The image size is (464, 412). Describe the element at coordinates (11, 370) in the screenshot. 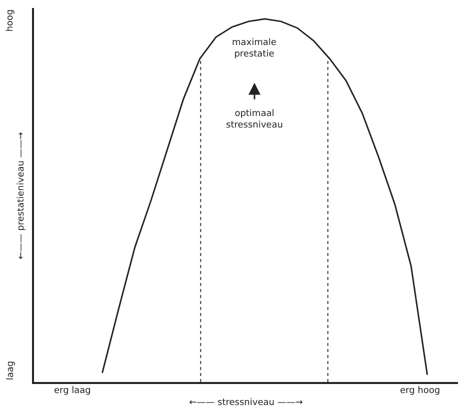

I see `text: laag` at that location.